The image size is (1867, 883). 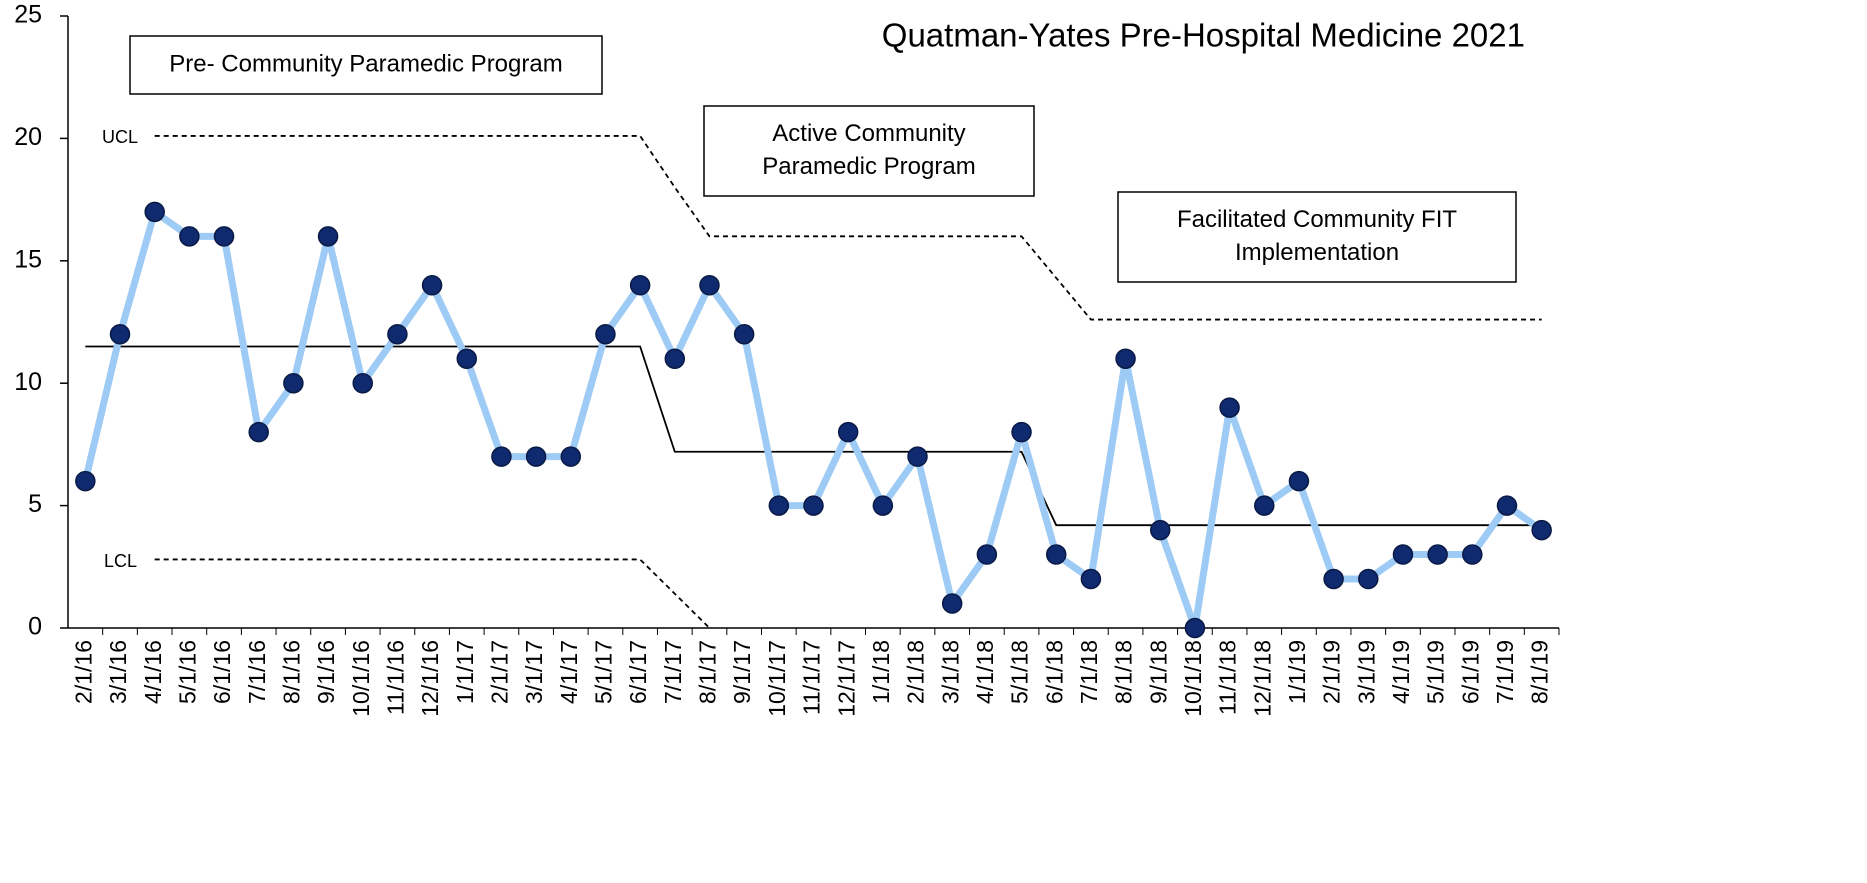 I want to click on x-tick-label: 8/1/17, so click(x=708, y=672).